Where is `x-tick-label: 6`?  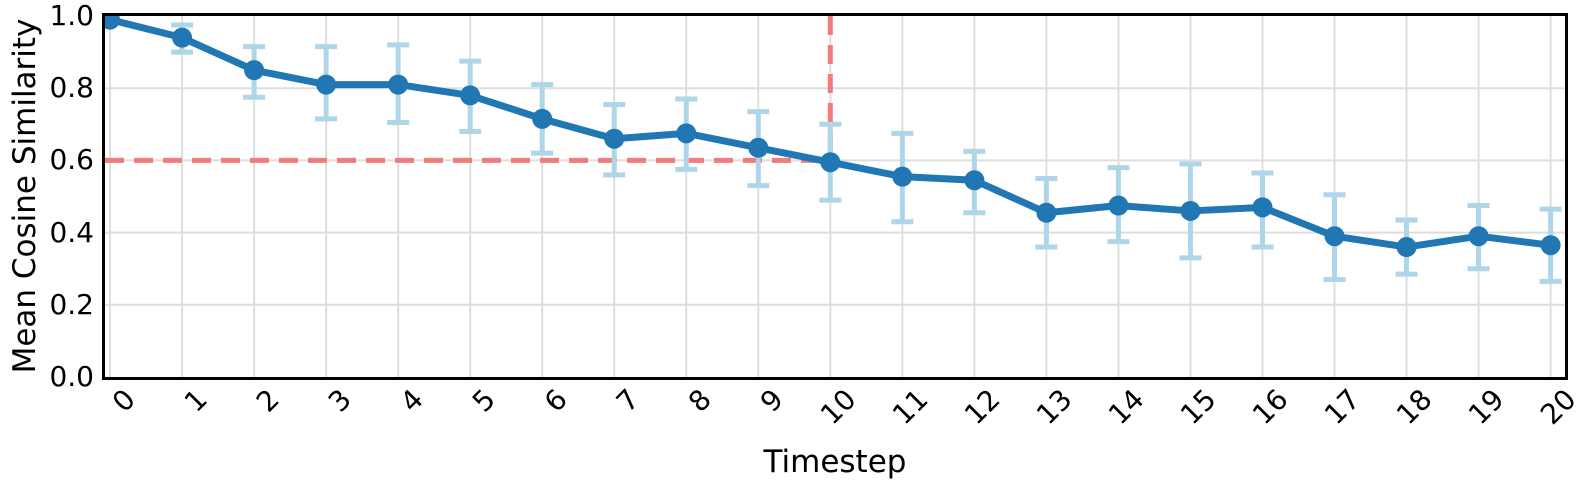
x-tick-label: 6 is located at coordinates (556, 400).